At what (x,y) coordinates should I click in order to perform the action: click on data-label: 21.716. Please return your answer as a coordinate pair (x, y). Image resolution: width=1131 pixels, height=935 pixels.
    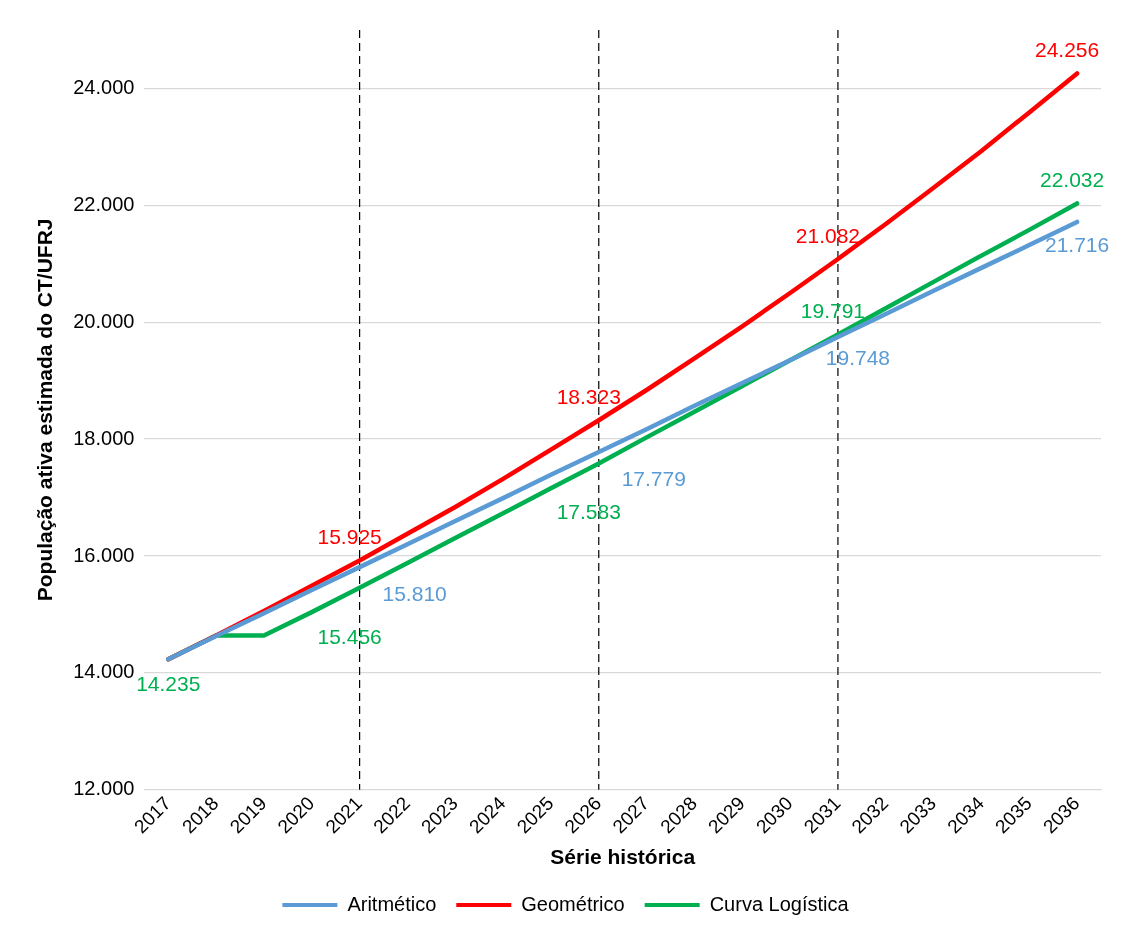
    Looking at the image, I should click on (1077, 244).